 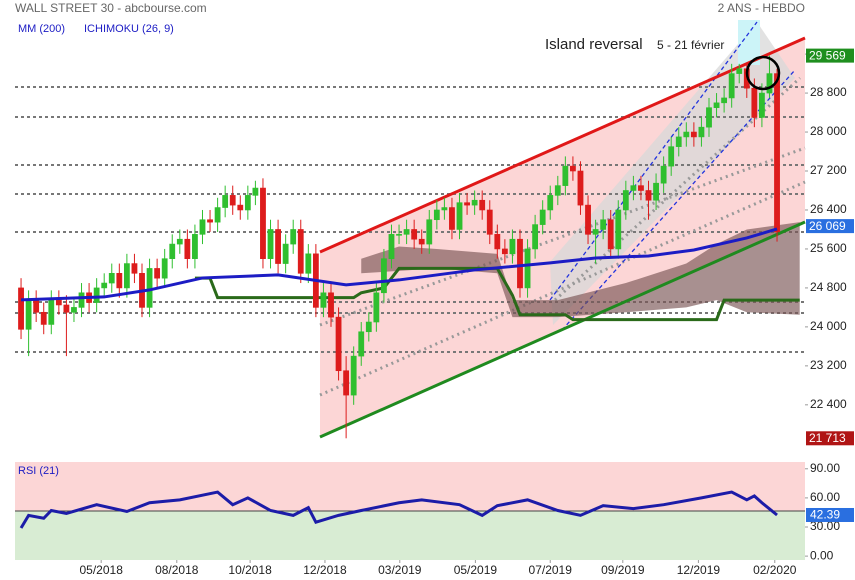 What do you see at coordinates (399, 264) in the screenshot?
I see `moving-average` at bounding box center [399, 264].